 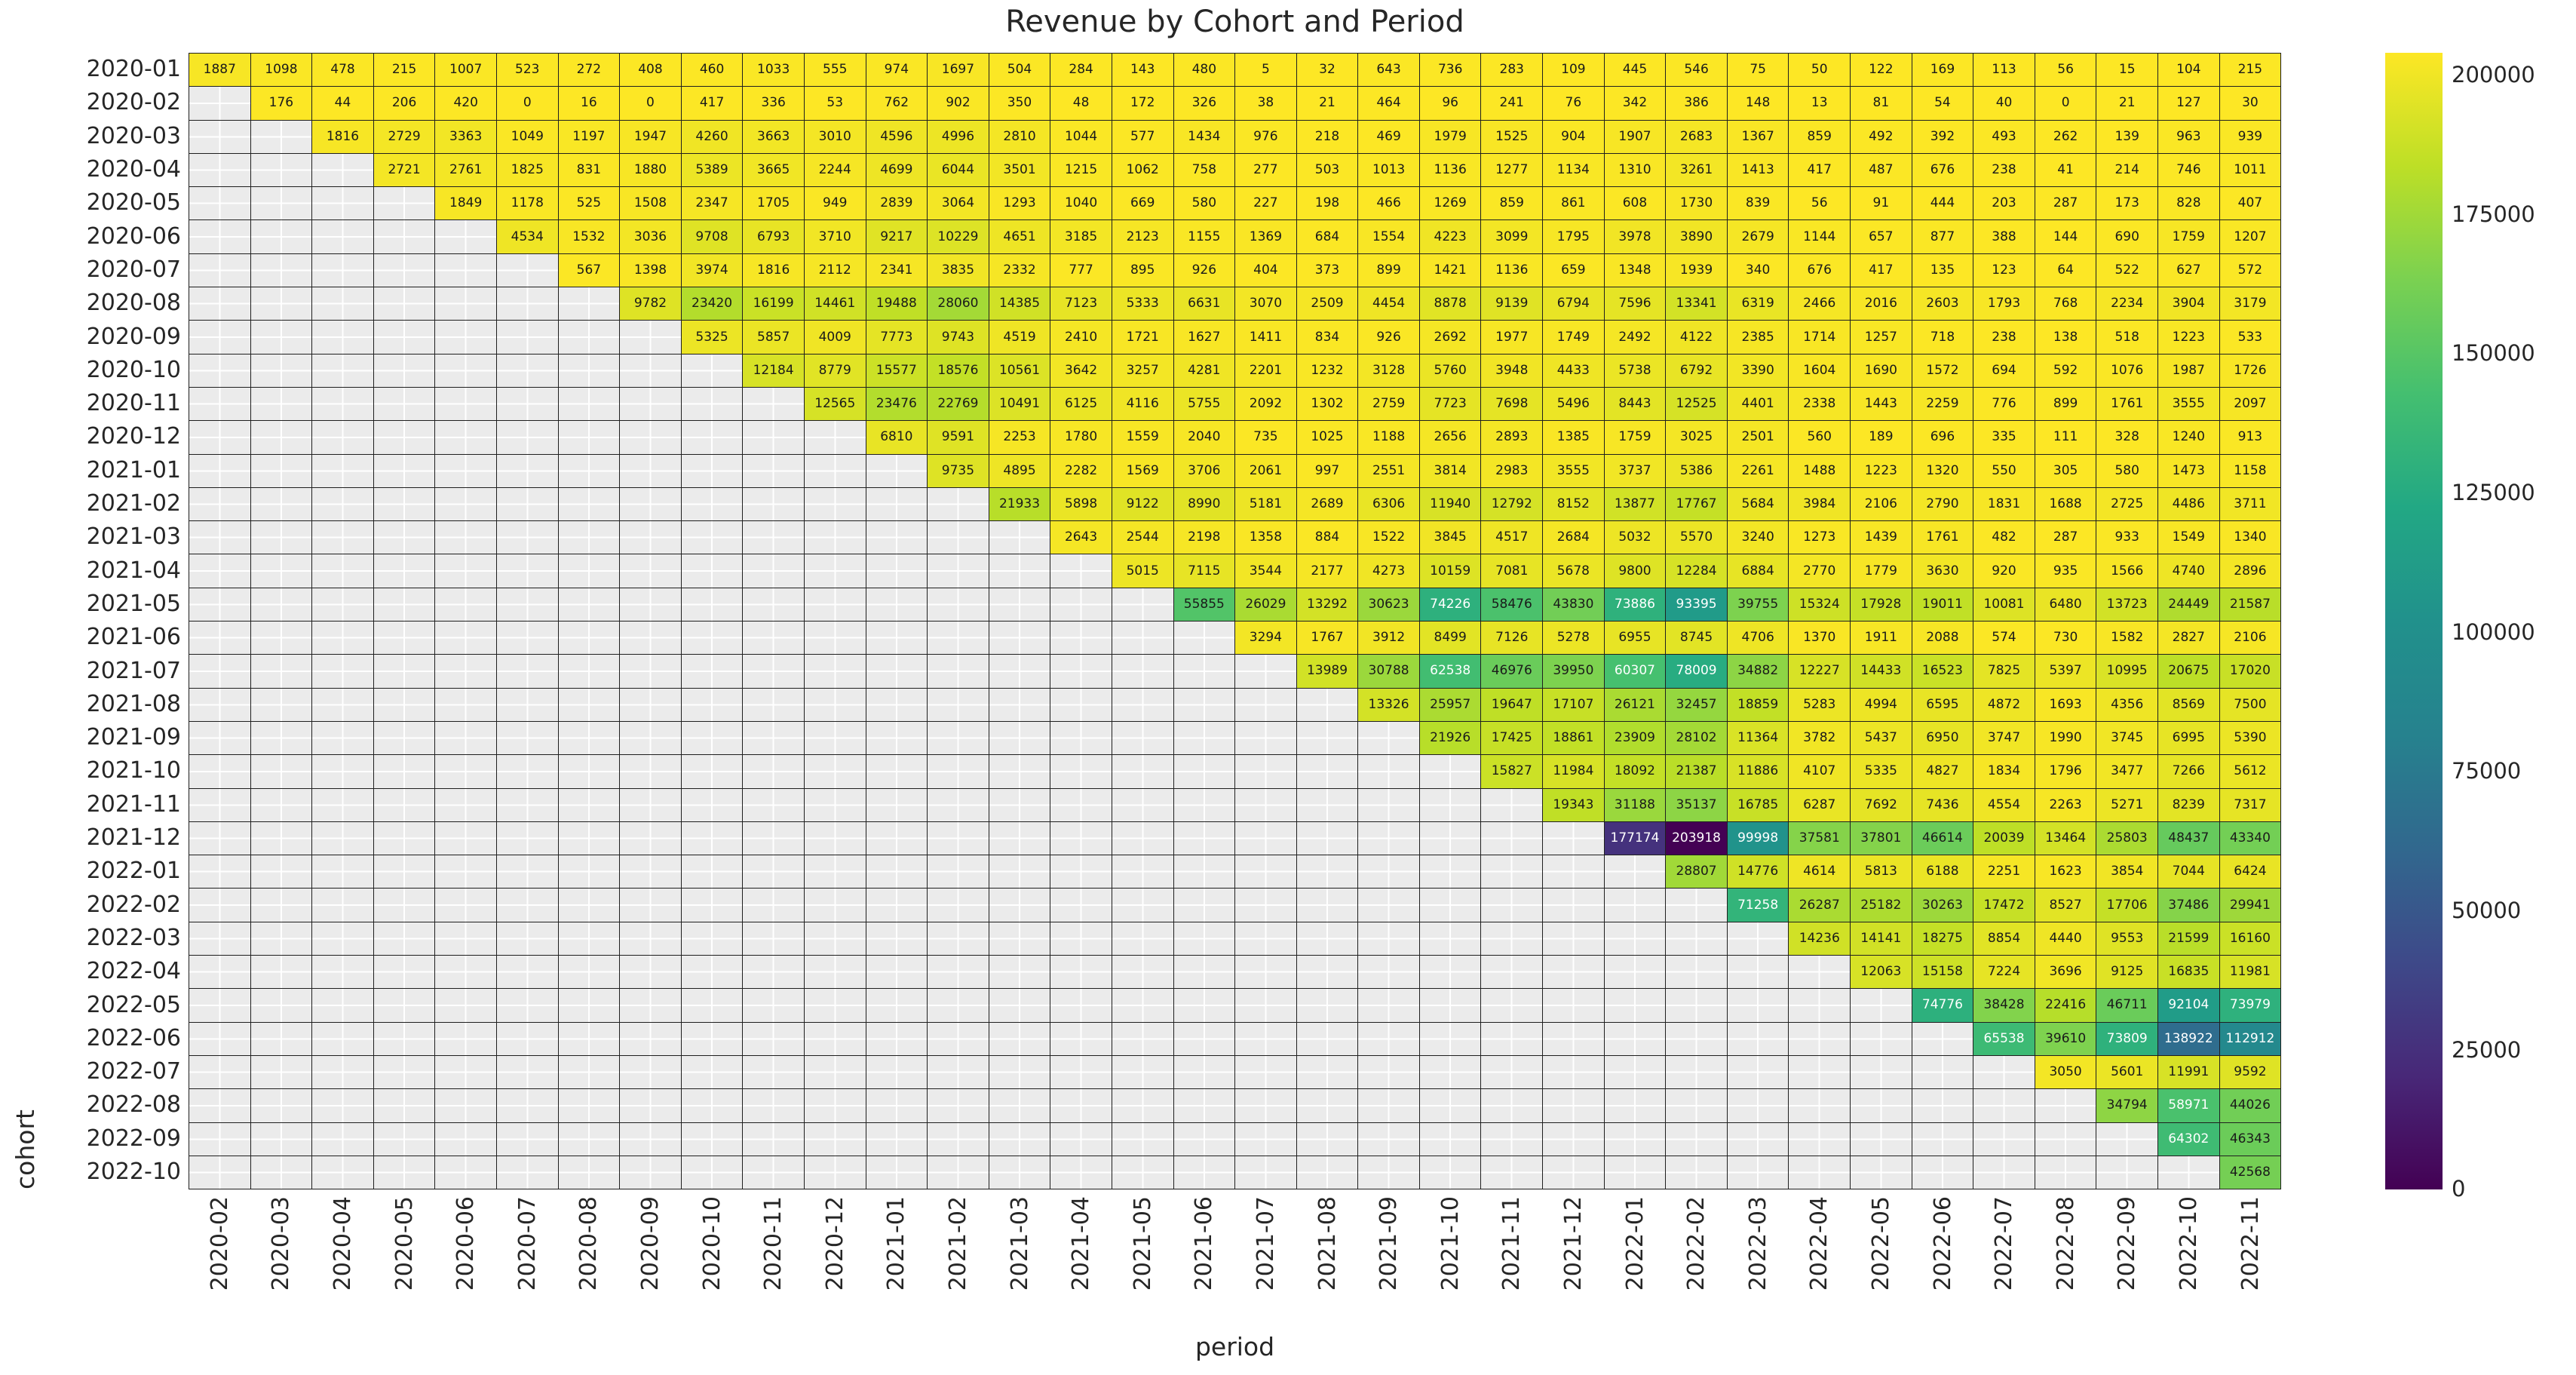 What do you see at coordinates (1697, 504) in the screenshot?
I see `heatmap-cell: 17767` at bounding box center [1697, 504].